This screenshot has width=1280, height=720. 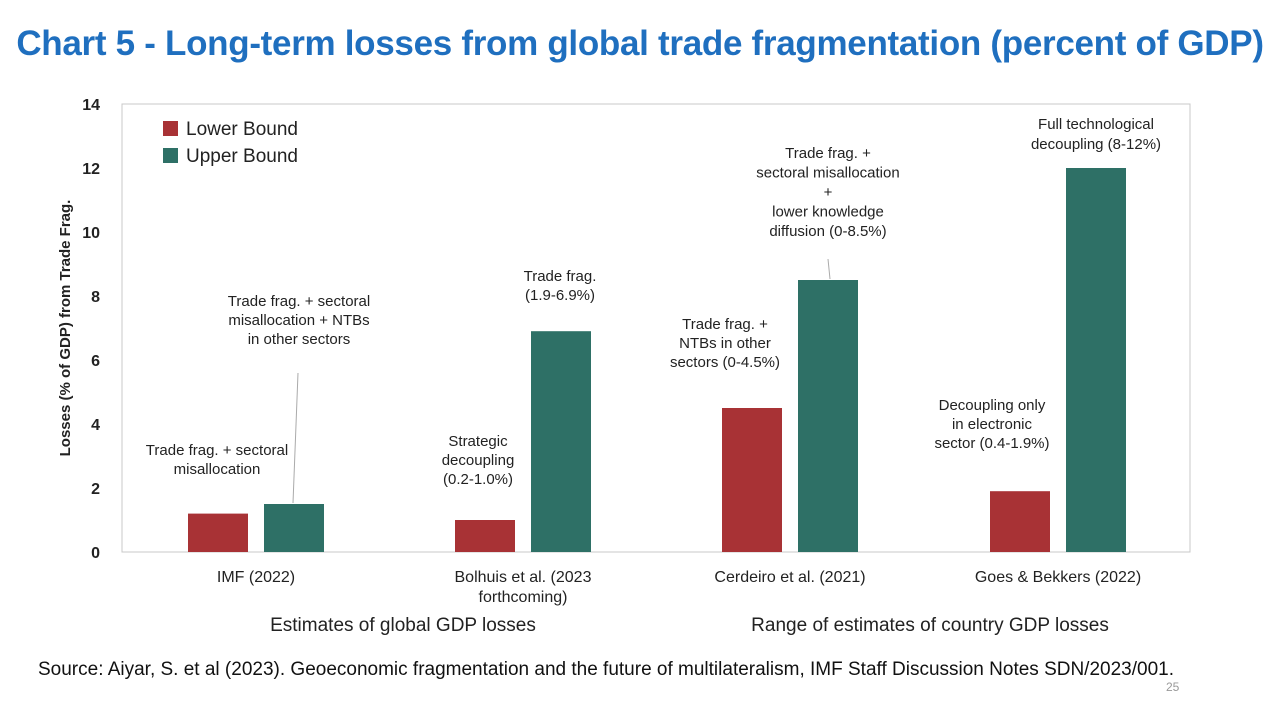 I want to click on annotation-text: (1.9-6.9%), so click(x=560, y=295).